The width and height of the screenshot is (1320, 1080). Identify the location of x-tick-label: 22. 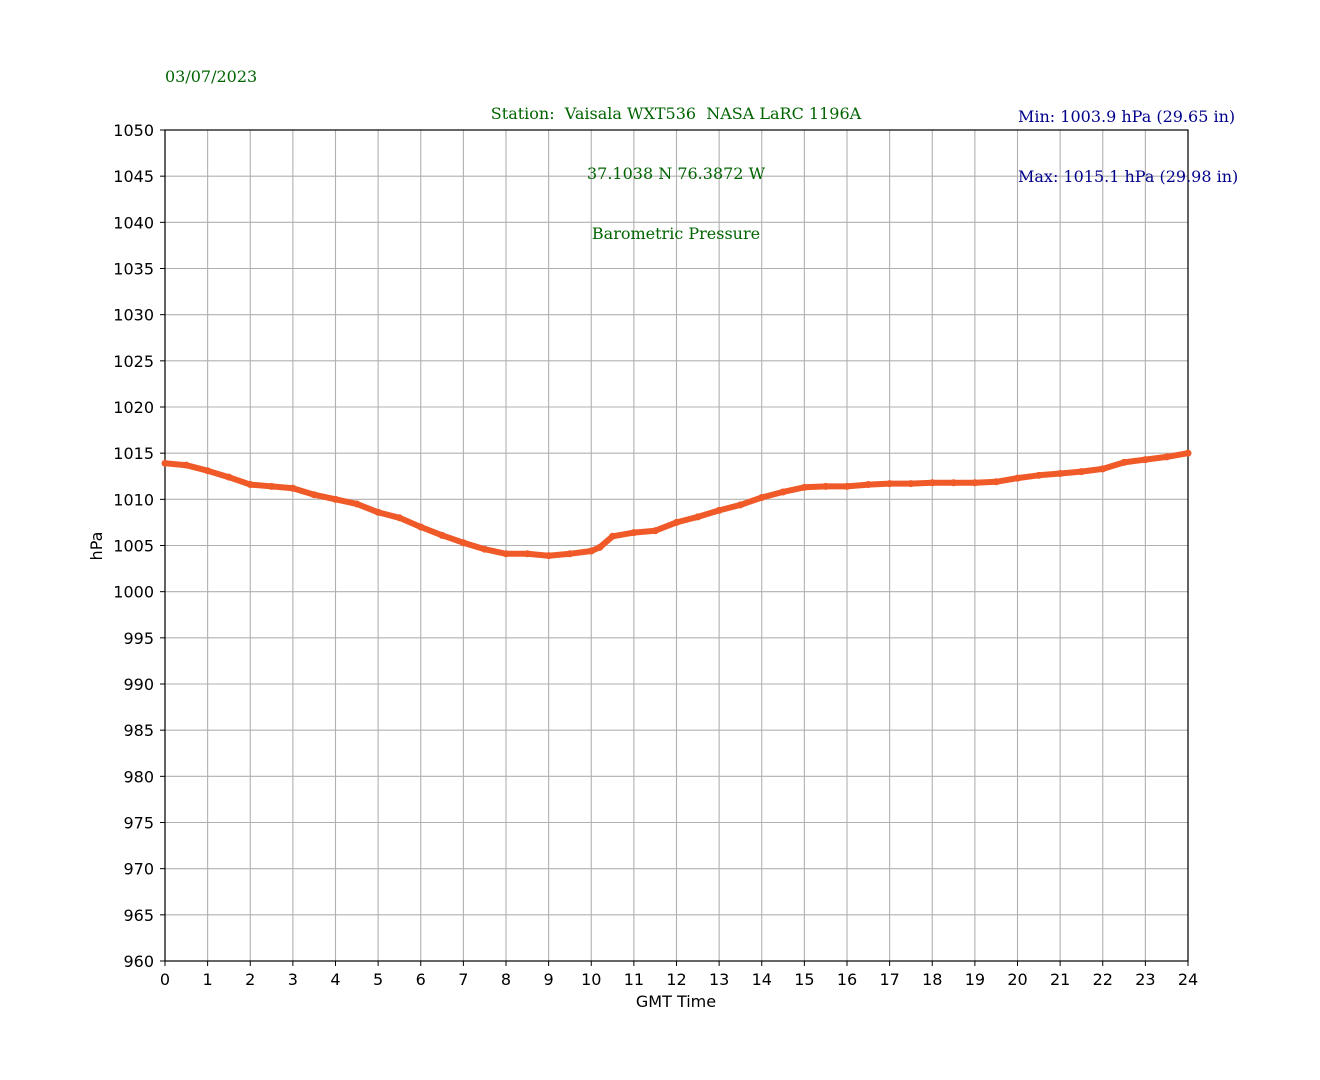
(1103, 979).